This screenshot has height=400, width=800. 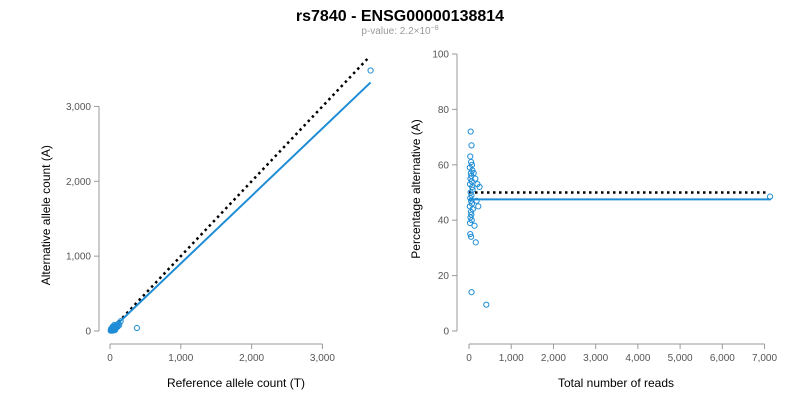 I want to click on x-axis-label: Reference allele count (T), so click(x=236, y=383).